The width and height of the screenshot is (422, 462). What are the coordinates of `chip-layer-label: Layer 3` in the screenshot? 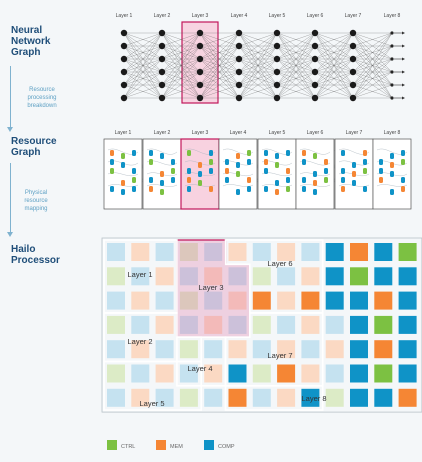 It's located at (210, 287).